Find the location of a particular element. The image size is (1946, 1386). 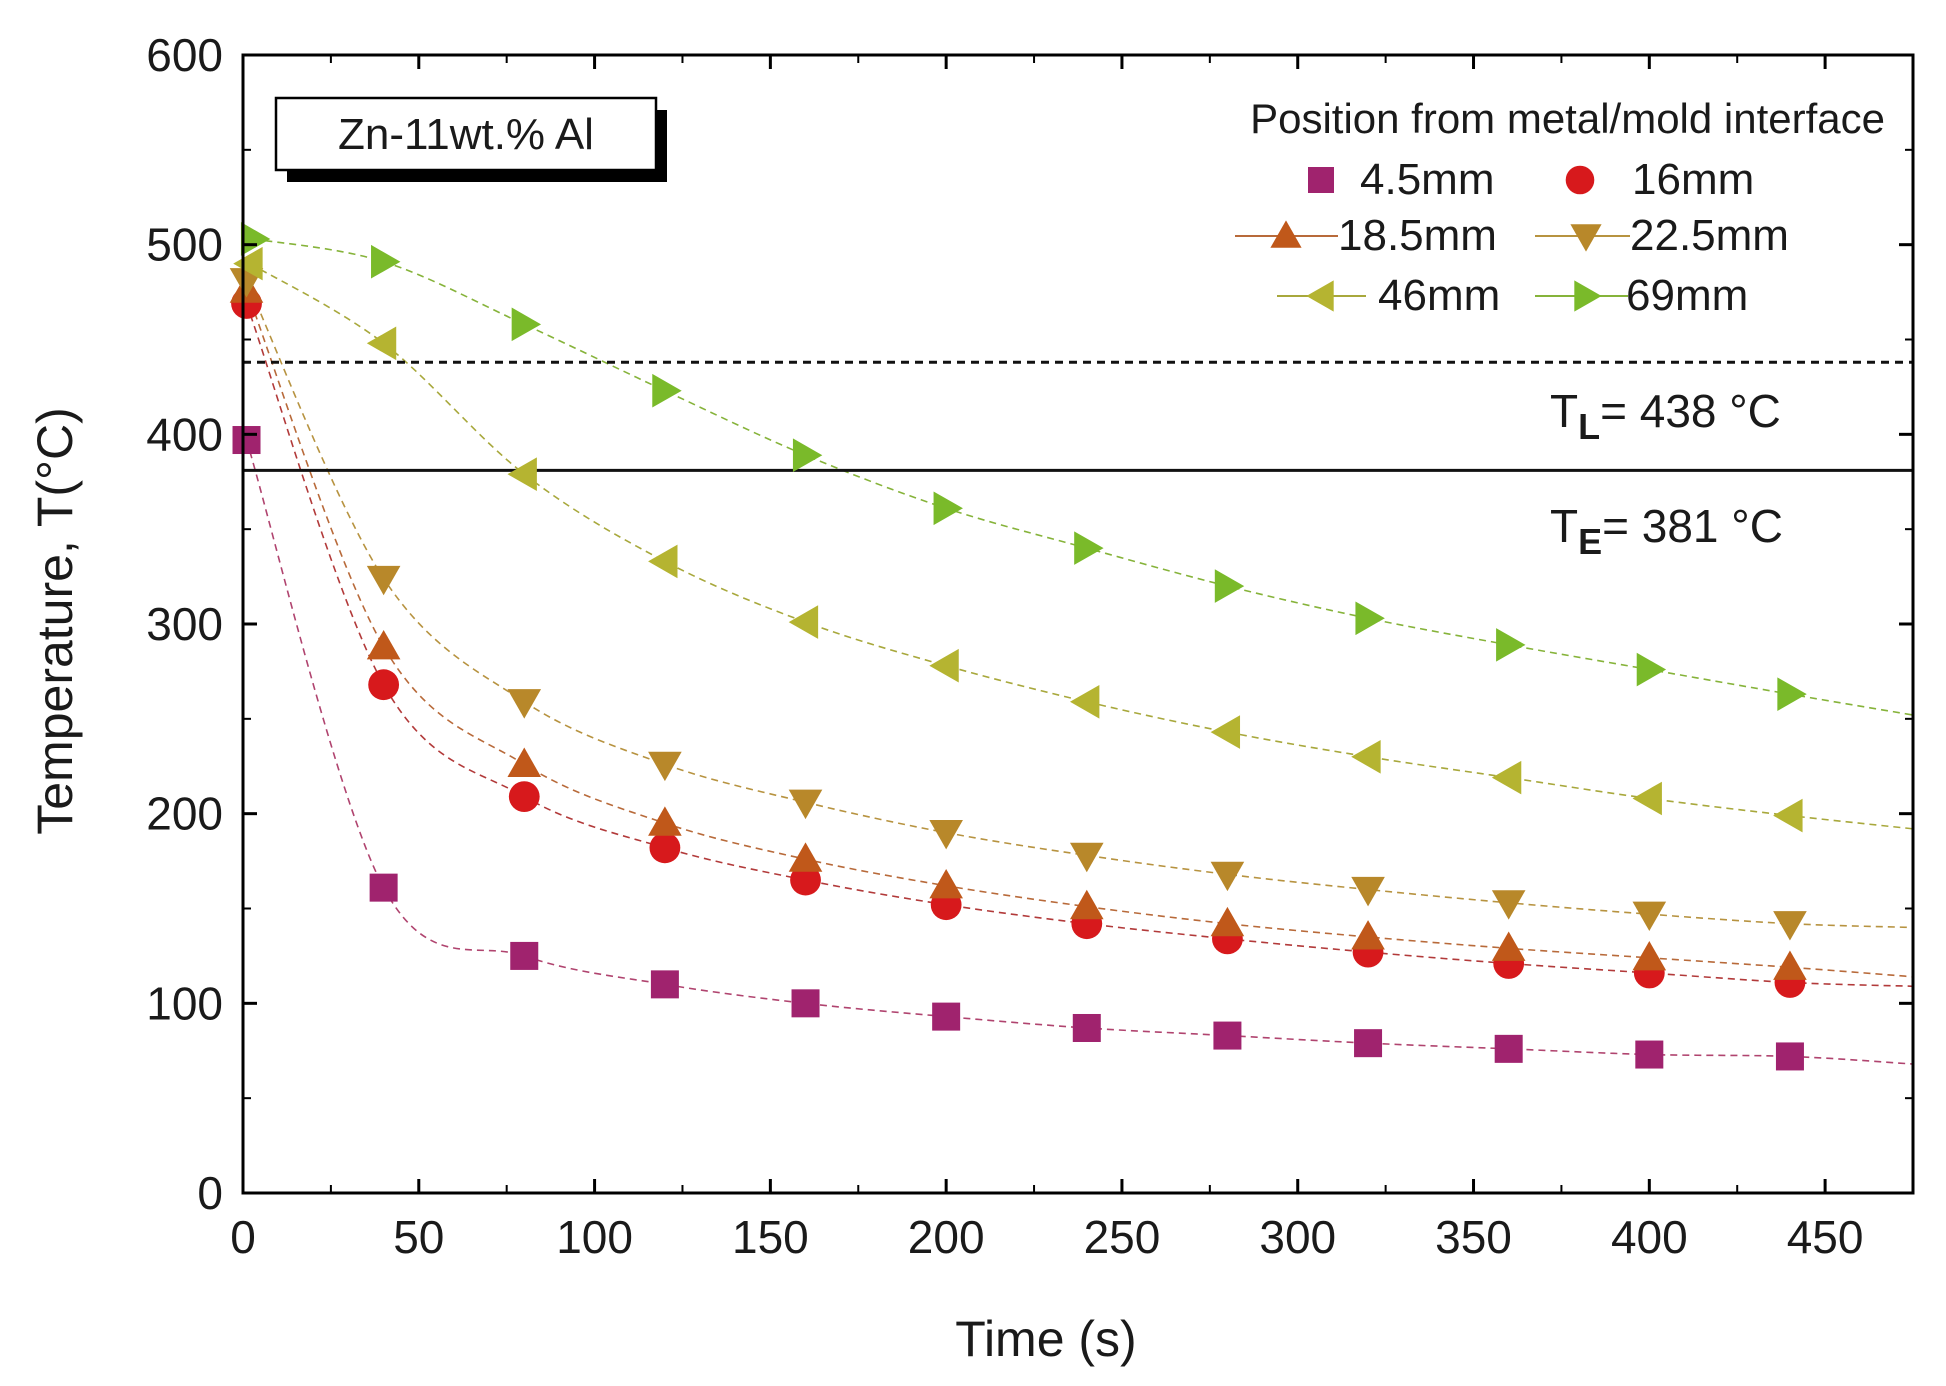

legend-marker-4.5mm is located at coordinates (1321, 180).